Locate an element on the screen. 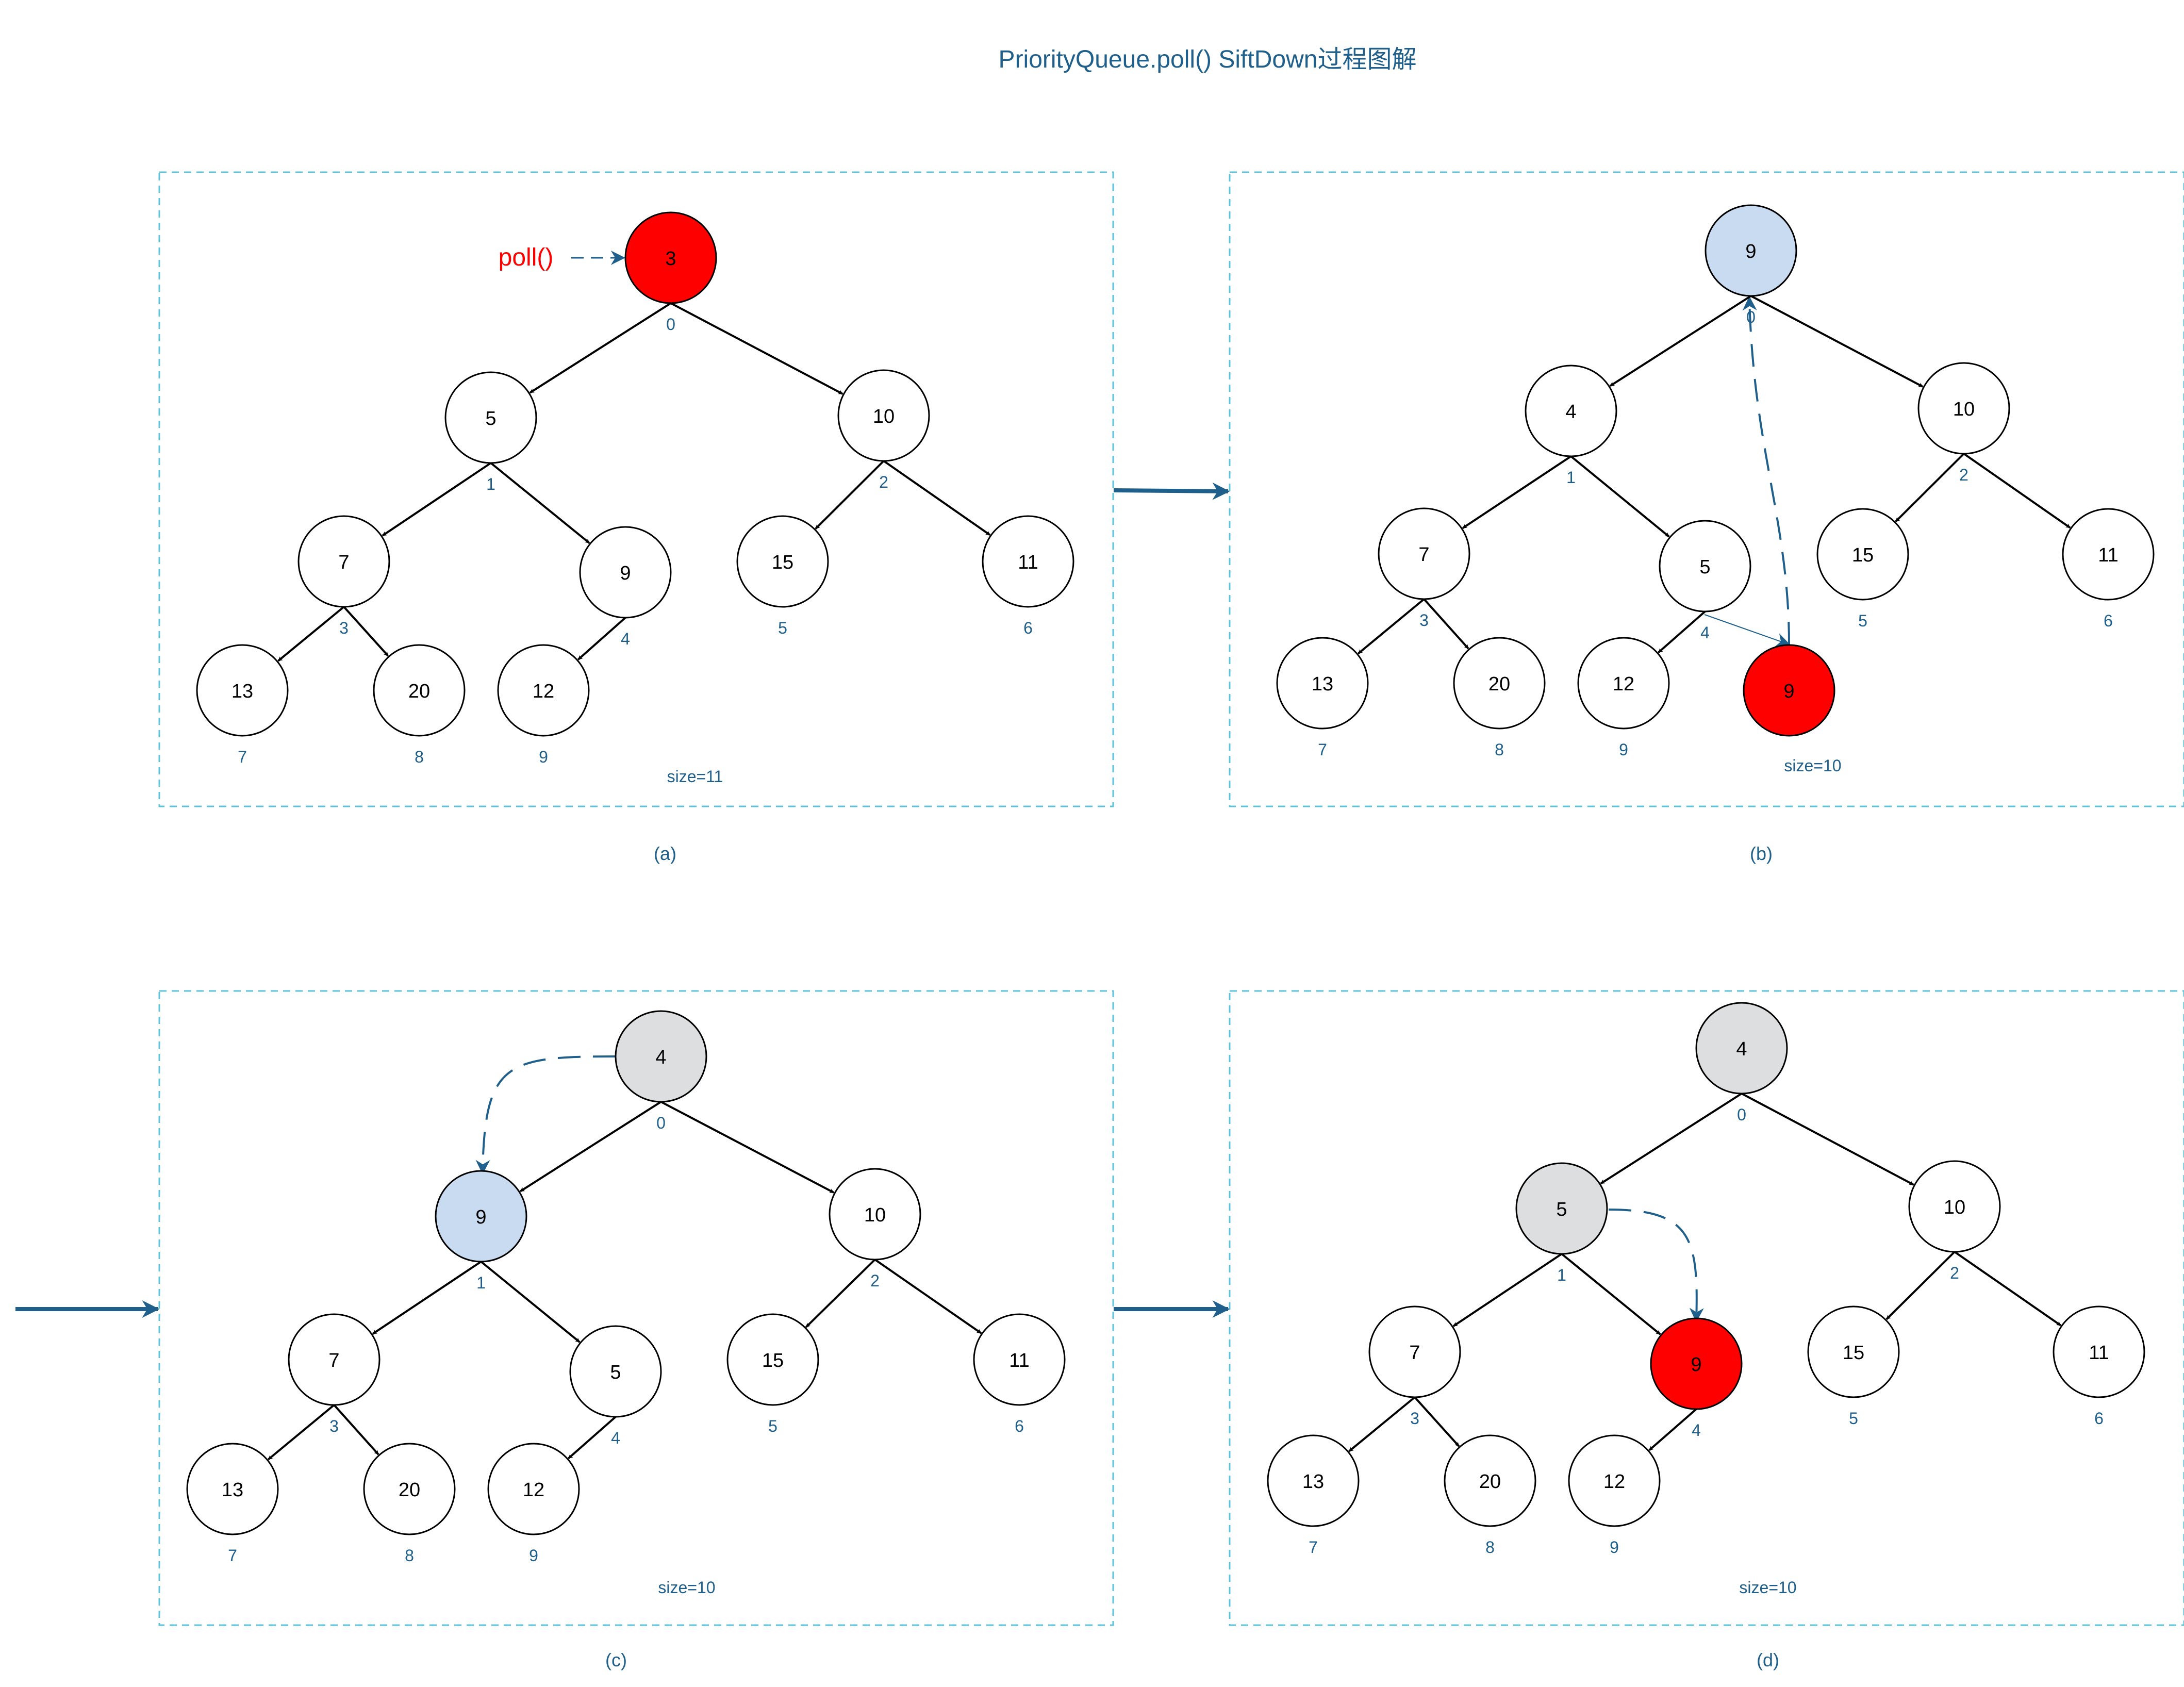 This screenshot has height=1687, width=2184. size-label-d: size=10 is located at coordinates (1767, 1587).